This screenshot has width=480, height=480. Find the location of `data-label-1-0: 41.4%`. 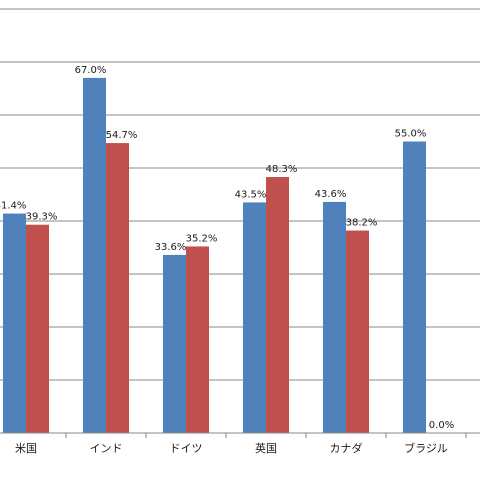

data-label-1-0: 41.4% is located at coordinates (13, 206).